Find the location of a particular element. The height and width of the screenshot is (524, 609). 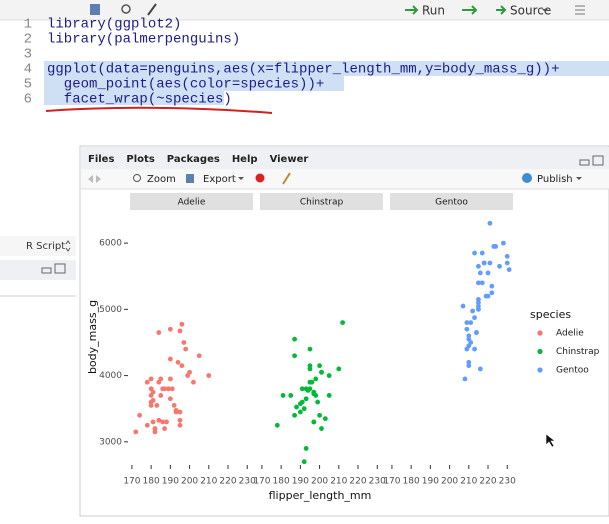

line-number: 2 is located at coordinates (28, 40).